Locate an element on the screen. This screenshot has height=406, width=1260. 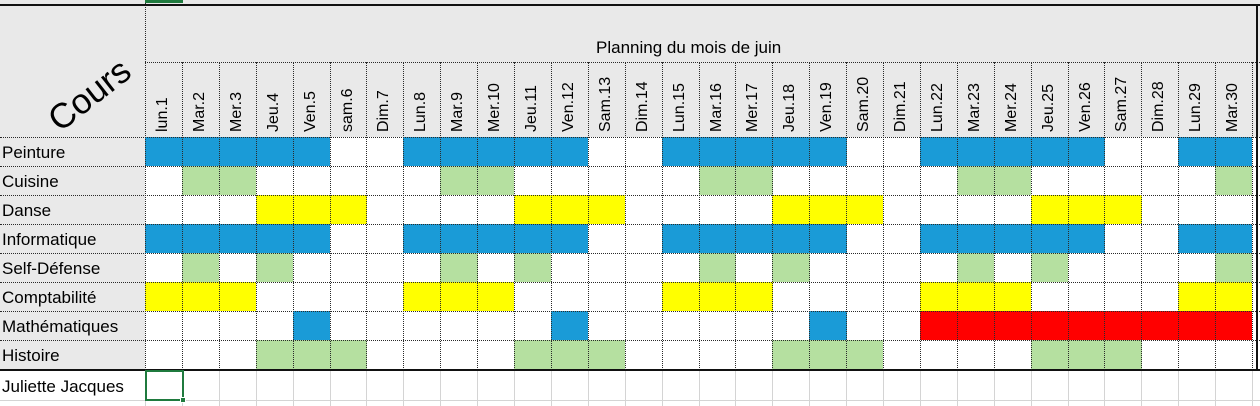
footer-name: Juliette Jacques is located at coordinates (63, 386).